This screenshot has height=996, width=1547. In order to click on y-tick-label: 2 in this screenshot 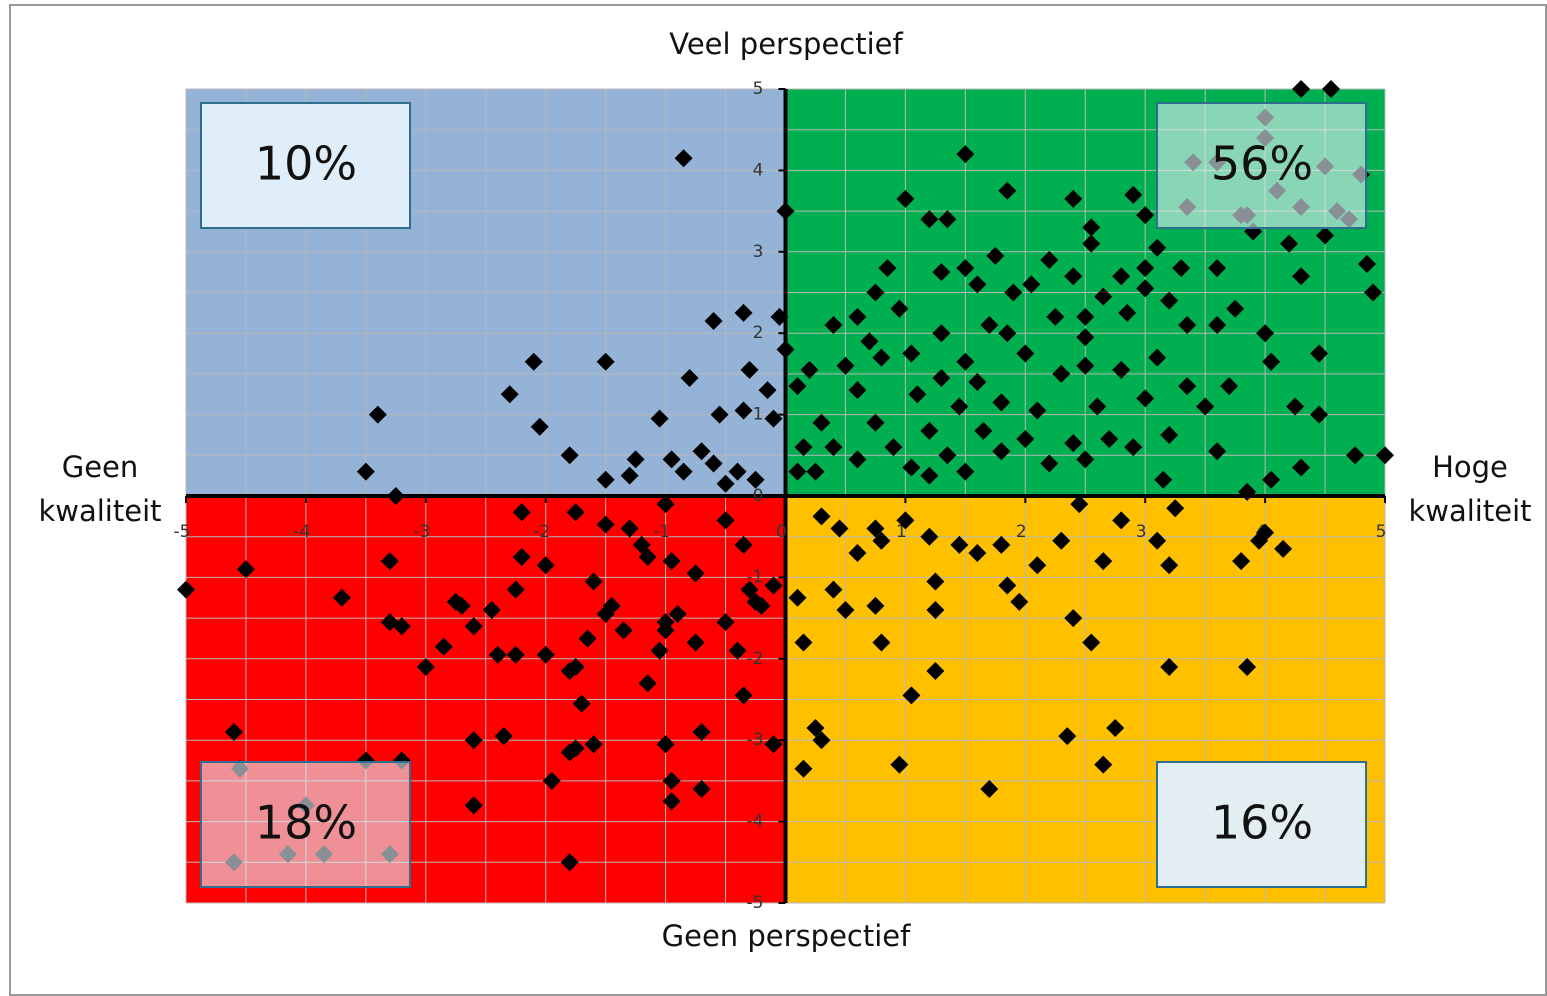, I will do `click(758, 333)`.